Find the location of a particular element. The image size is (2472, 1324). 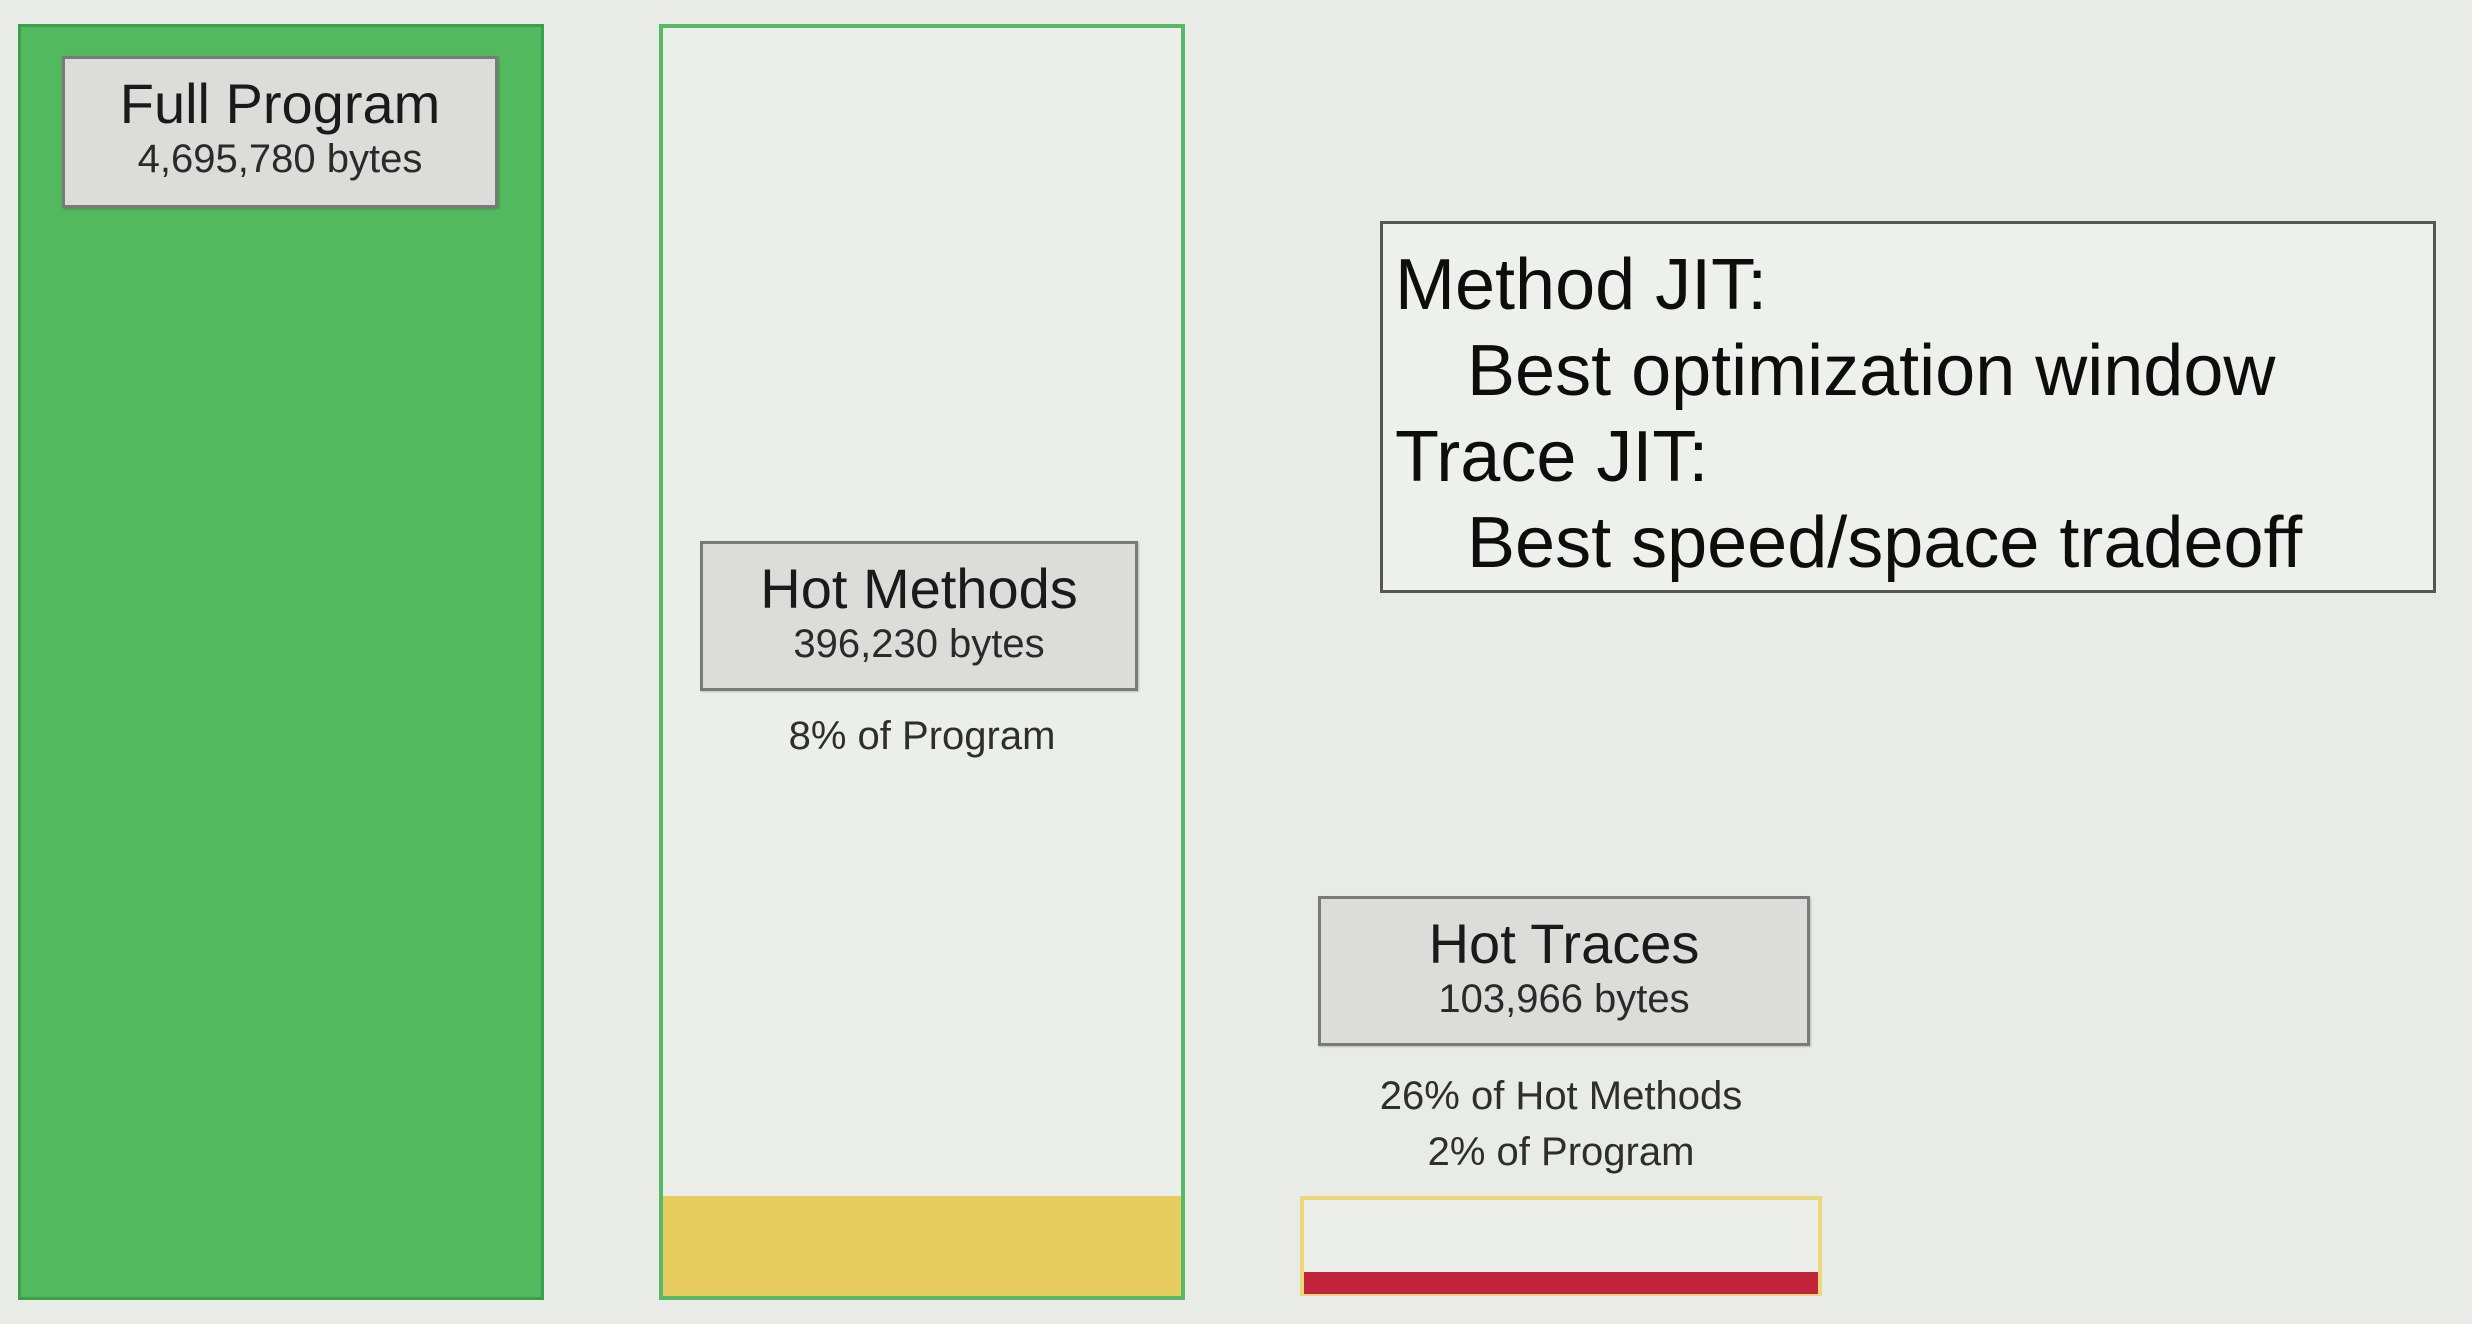

trace-jit-heading: Trace JIT: is located at coordinates (1552, 457).